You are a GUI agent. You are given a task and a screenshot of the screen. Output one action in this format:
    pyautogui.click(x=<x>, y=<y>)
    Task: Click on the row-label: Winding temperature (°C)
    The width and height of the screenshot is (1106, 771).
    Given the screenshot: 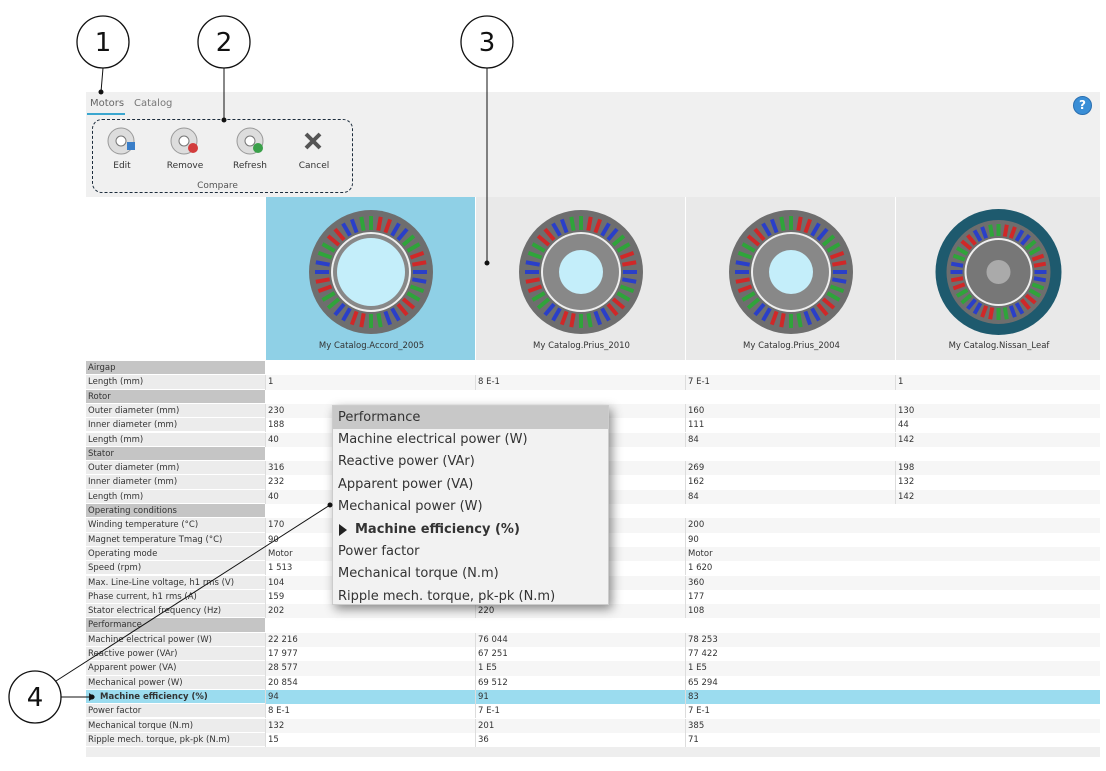 What is the action you would take?
    pyautogui.click(x=175, y=525)
    